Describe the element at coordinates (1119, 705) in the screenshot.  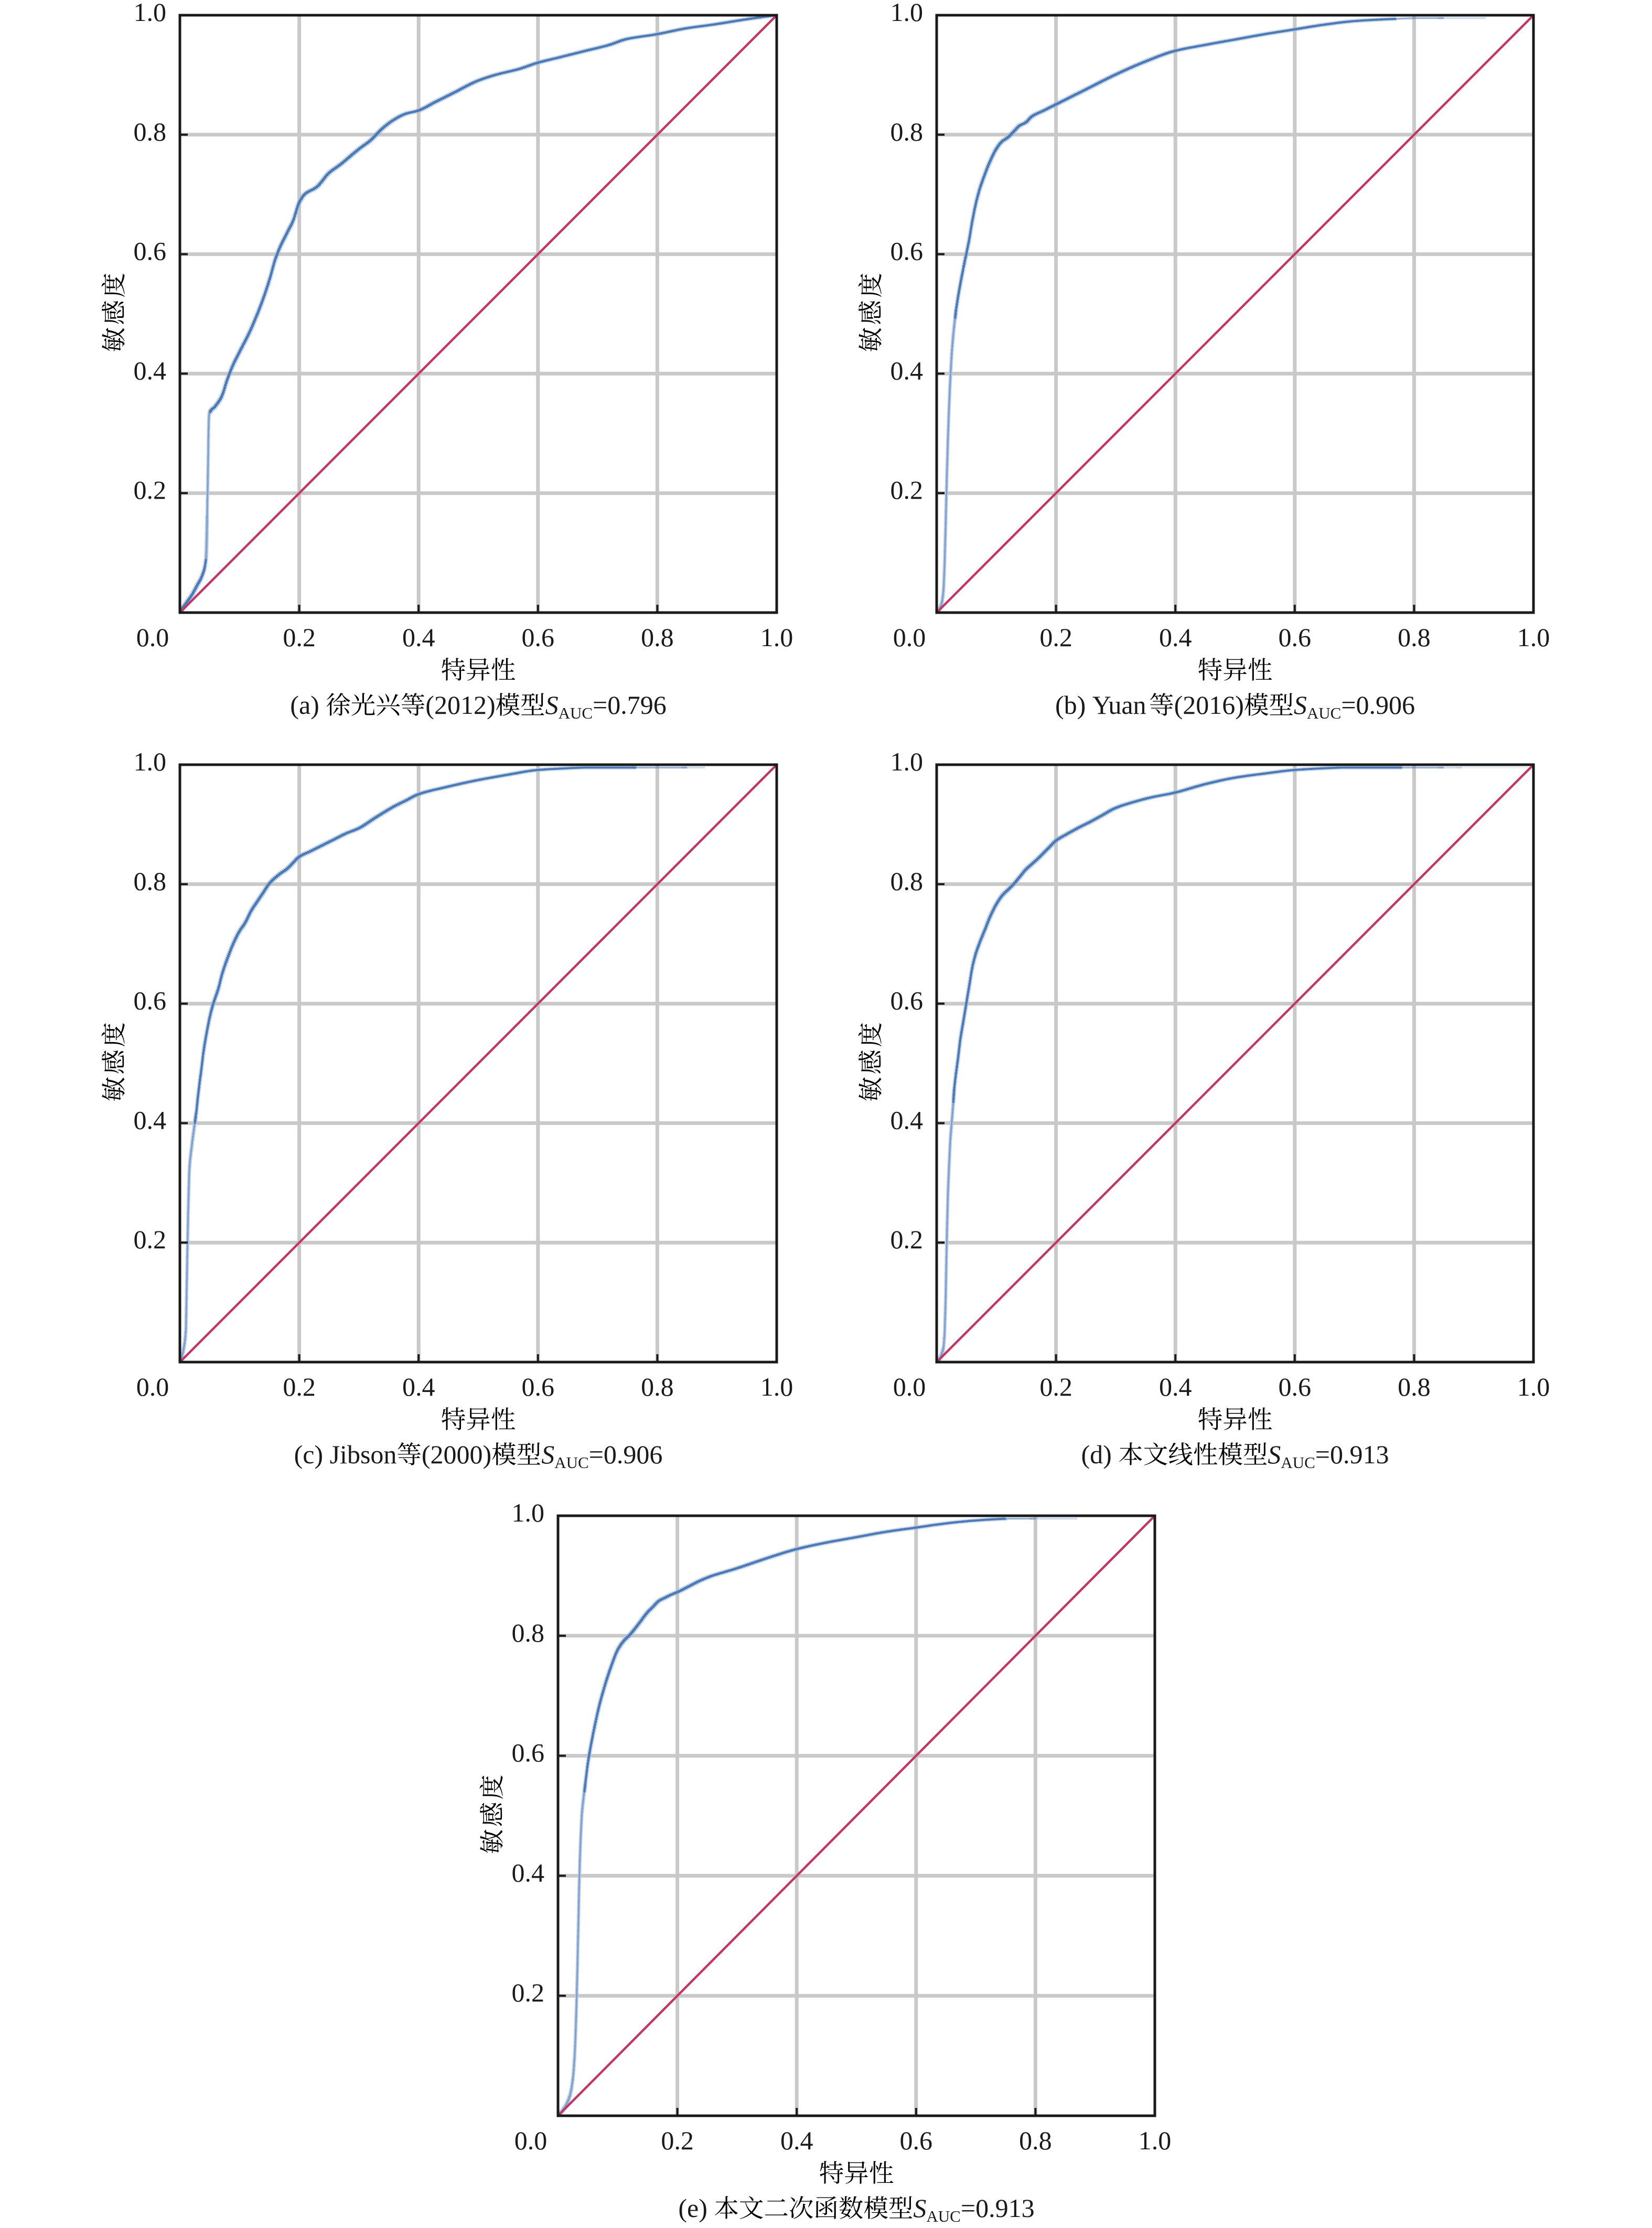
I see `svg-text: Yuan` at that location.